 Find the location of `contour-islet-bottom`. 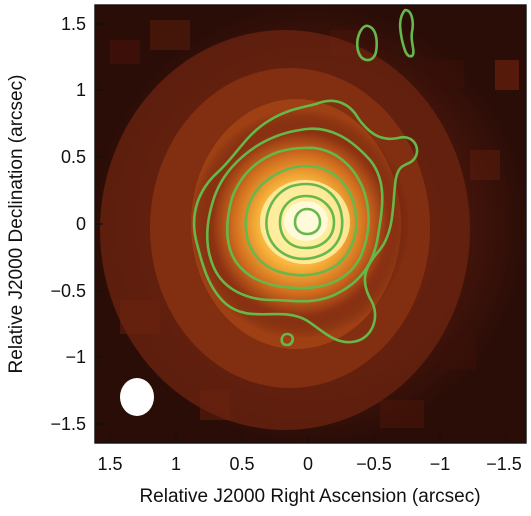

contour-islet-bottom is located at coordinates (287, 339).